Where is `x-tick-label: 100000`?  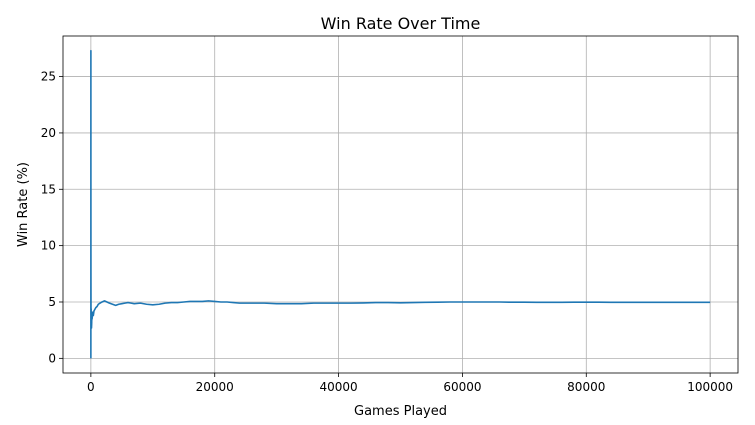 x-tick-label: 100000 is located at coordinates (710, 387).